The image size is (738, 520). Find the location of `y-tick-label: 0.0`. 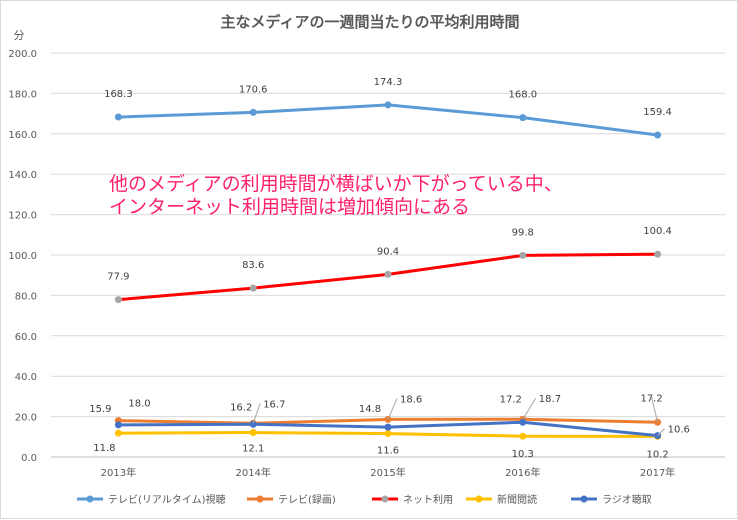

y-tick-label: 0.0 is located at coordinates (29, 458).